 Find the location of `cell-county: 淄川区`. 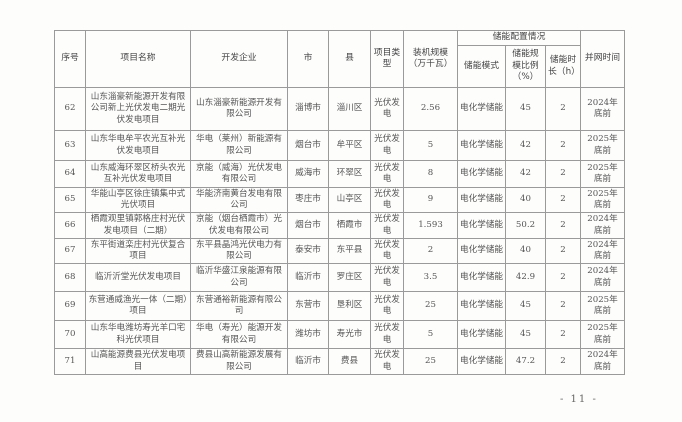

cell-county: 淄川区 is located at coordinates (349, 109).